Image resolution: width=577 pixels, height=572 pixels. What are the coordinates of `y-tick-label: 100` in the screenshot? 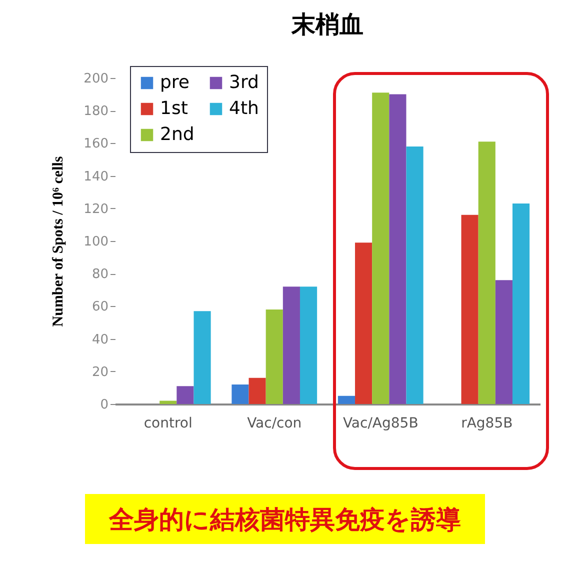 It's located at (96, 242).